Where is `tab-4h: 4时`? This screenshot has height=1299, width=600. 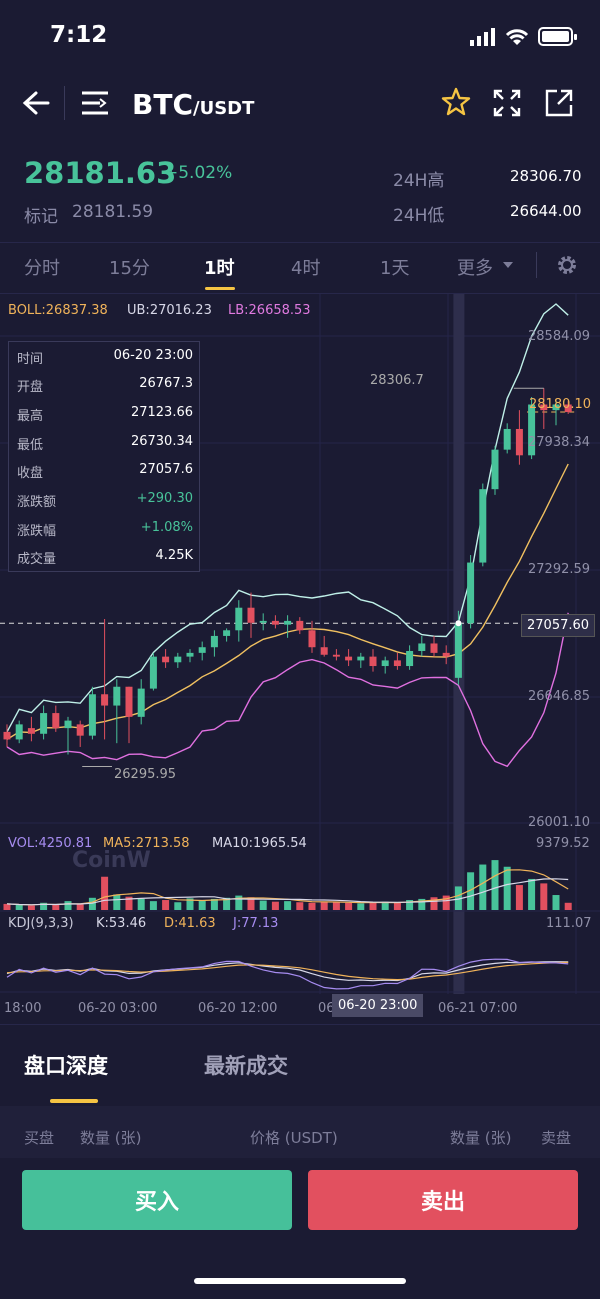
tab-4h: 4时 is located at coordinates (306, 268).